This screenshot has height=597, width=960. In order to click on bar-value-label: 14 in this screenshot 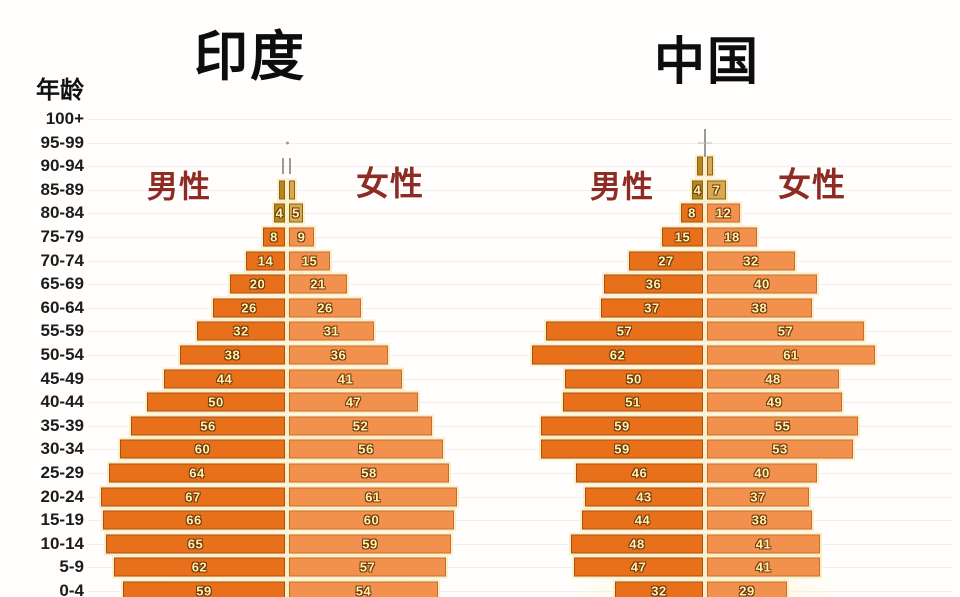, I will do `click(265, 261)`.